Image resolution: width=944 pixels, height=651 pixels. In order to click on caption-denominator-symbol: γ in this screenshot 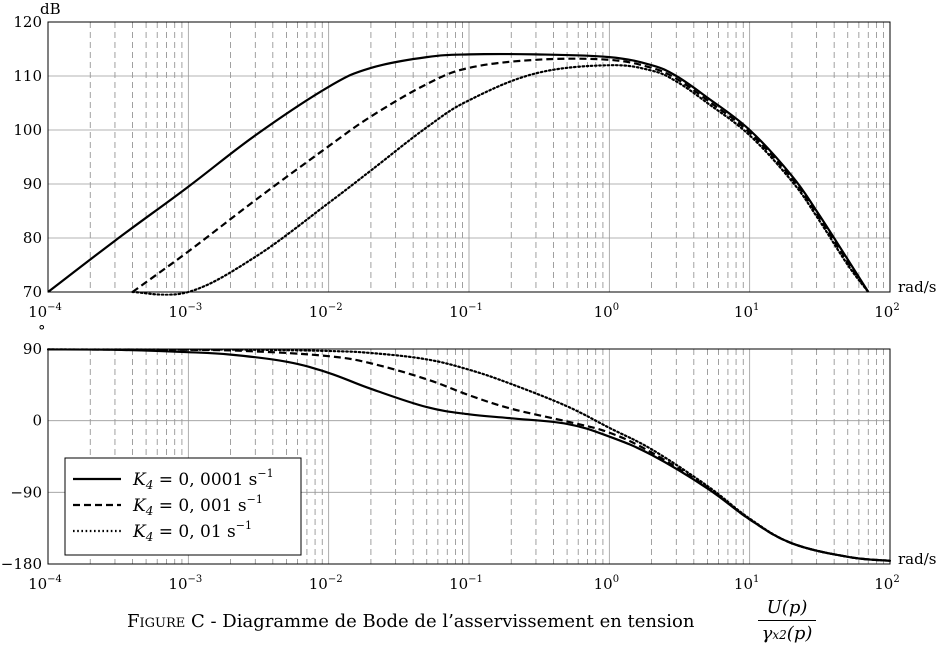, I will do `click(767, 633)`.